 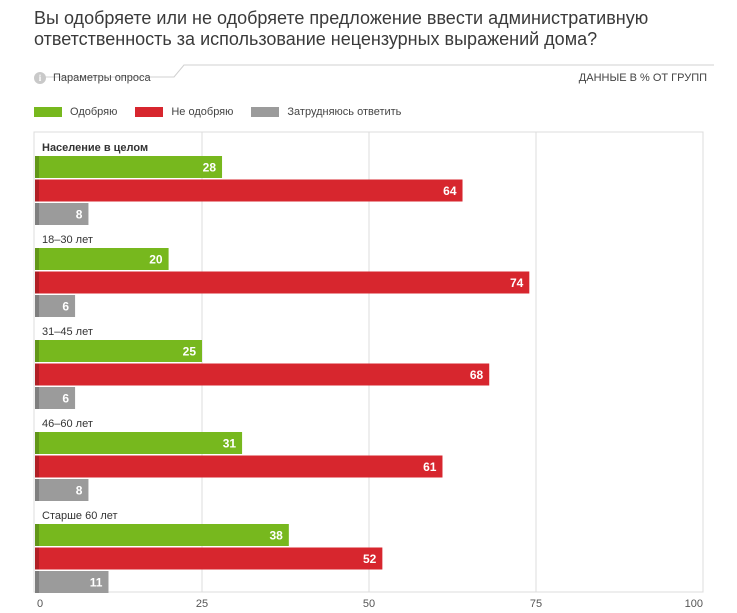 I want to click on survey-parameters-label: Параметры опроса, so click(x=102, y=78).